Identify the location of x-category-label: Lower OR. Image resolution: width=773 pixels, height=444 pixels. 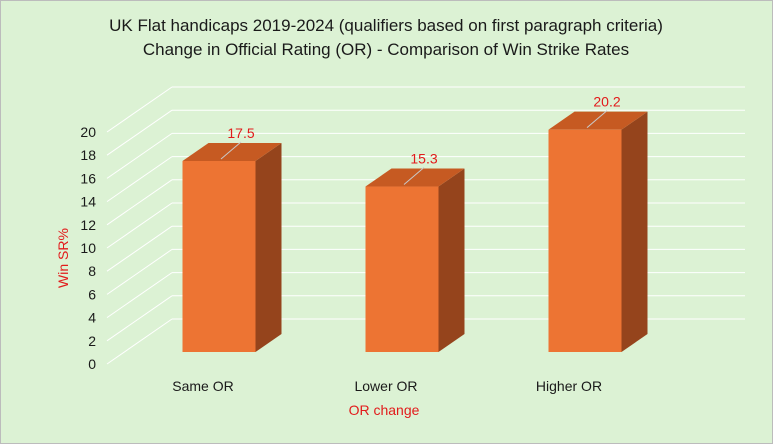
(385, 386).